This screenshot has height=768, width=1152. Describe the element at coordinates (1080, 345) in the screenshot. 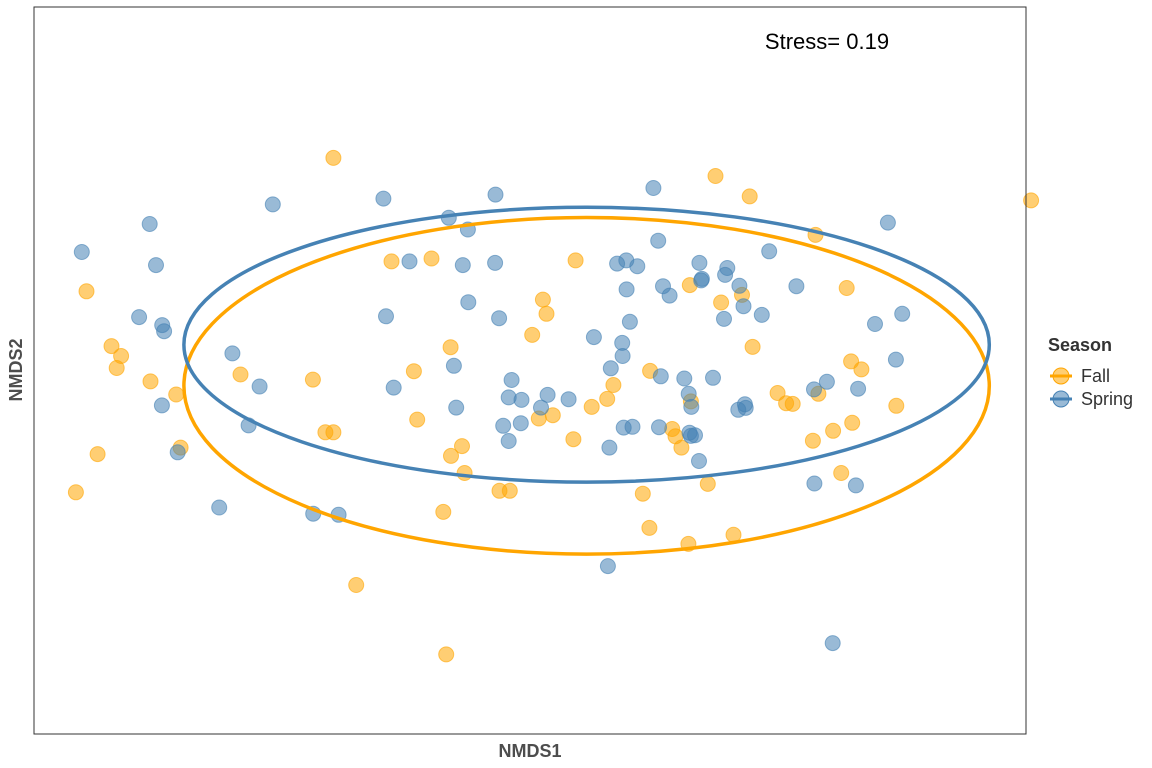

I see `legend-title: Season` at that location.